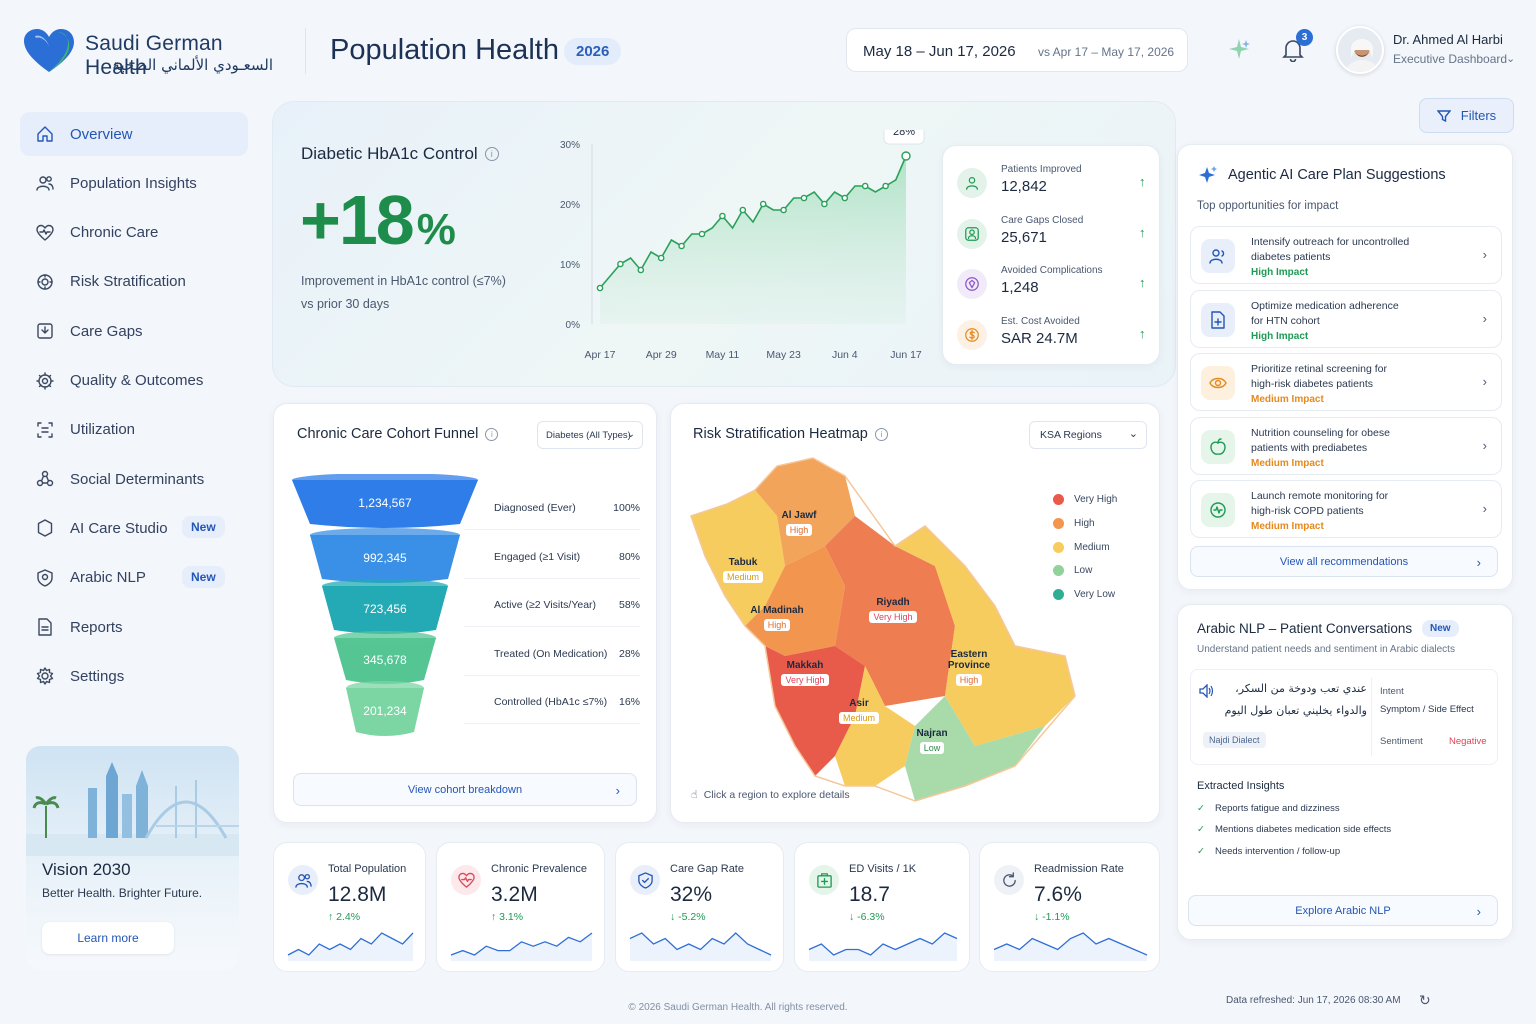  Describe the element at coordinates (1343, 910) in the screenshot. I see `explore-arabic-nlp-button: Explore Arabic NLP ›` at that location.